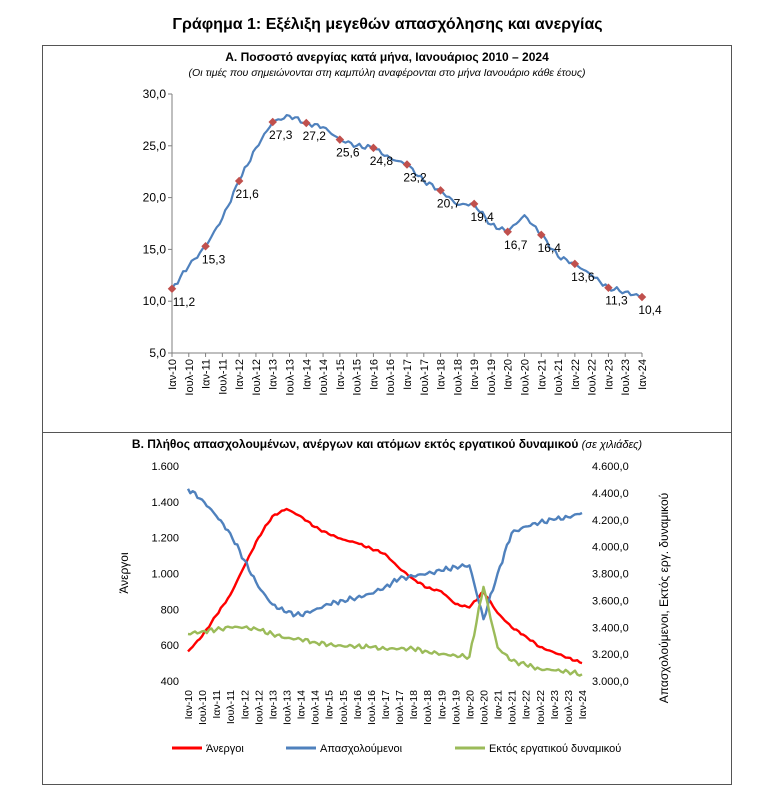 Image resolution: width=775 pixels, height=792 pixels. What do you see at coordinates (391, 377) in the screenshot?
I see `chart-a-x-tick-label: Ιουλ-16` at bounding box center [391, 377].